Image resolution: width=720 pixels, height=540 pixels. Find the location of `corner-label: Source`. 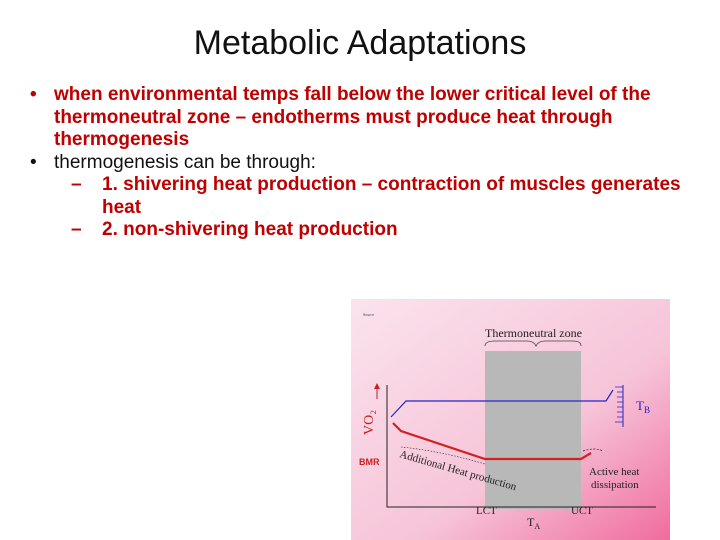

corner-label: Source is located at coordinates (368, 314).